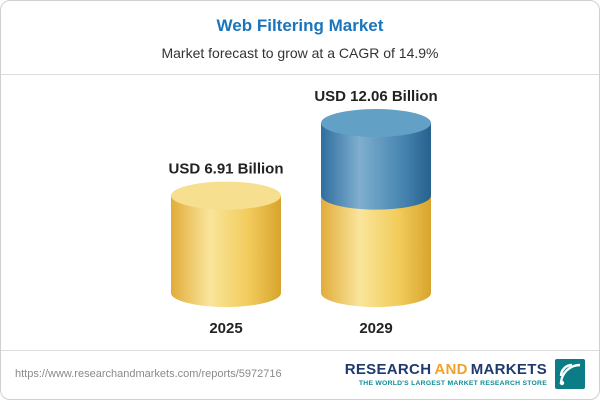 The width and height of the screenshot is (600, 400). I want to click on cylinder-2025: USD 6.91 Billion 2025, so click(225, 249).